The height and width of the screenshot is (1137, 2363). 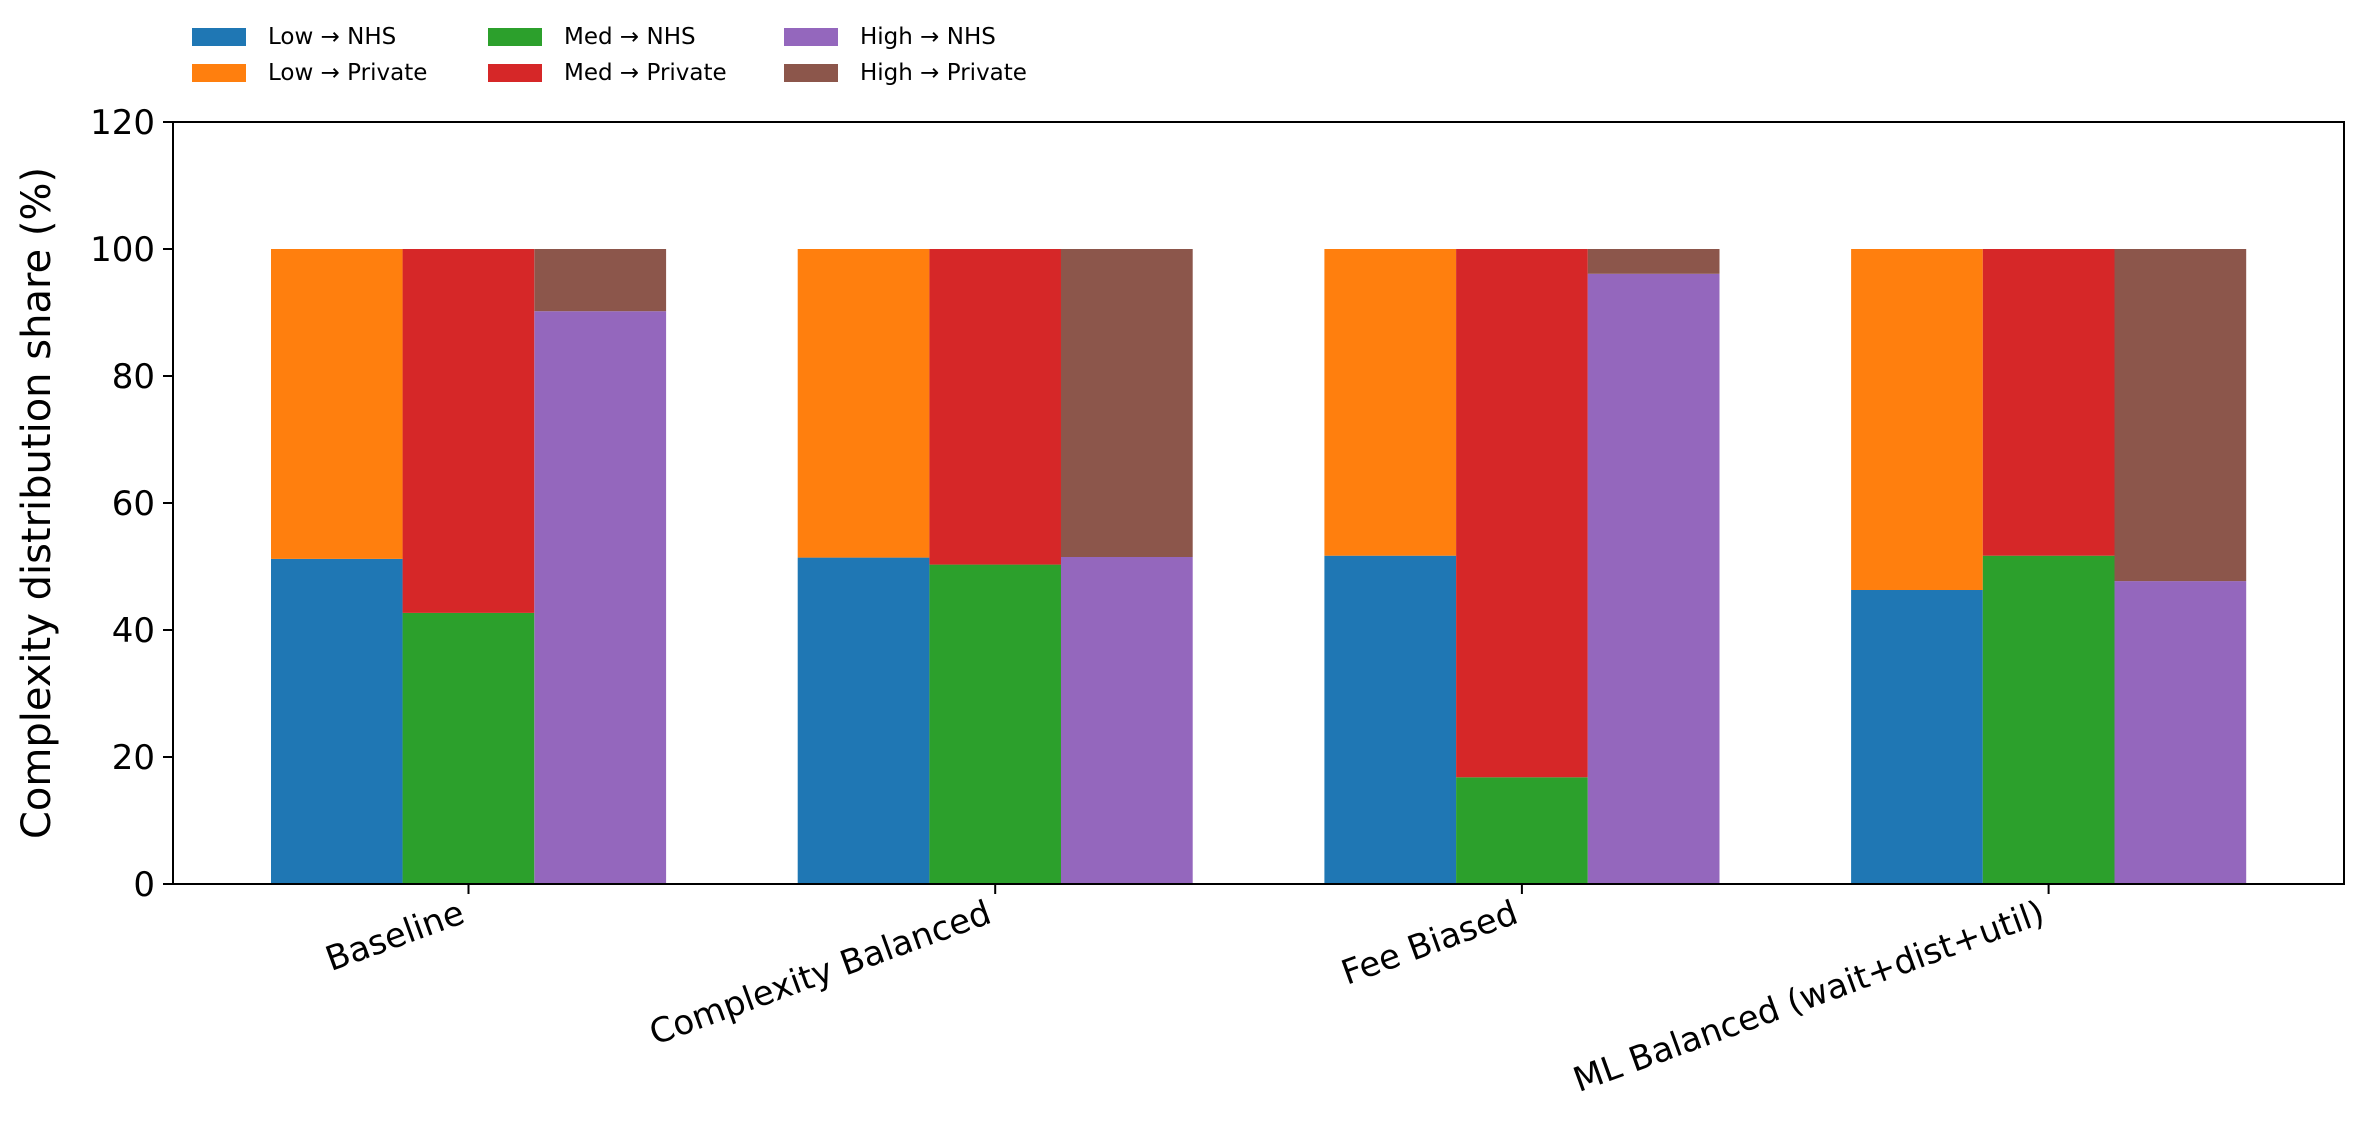 I want to click on x-tick-label: Baseline, so click(x=394, y=936).